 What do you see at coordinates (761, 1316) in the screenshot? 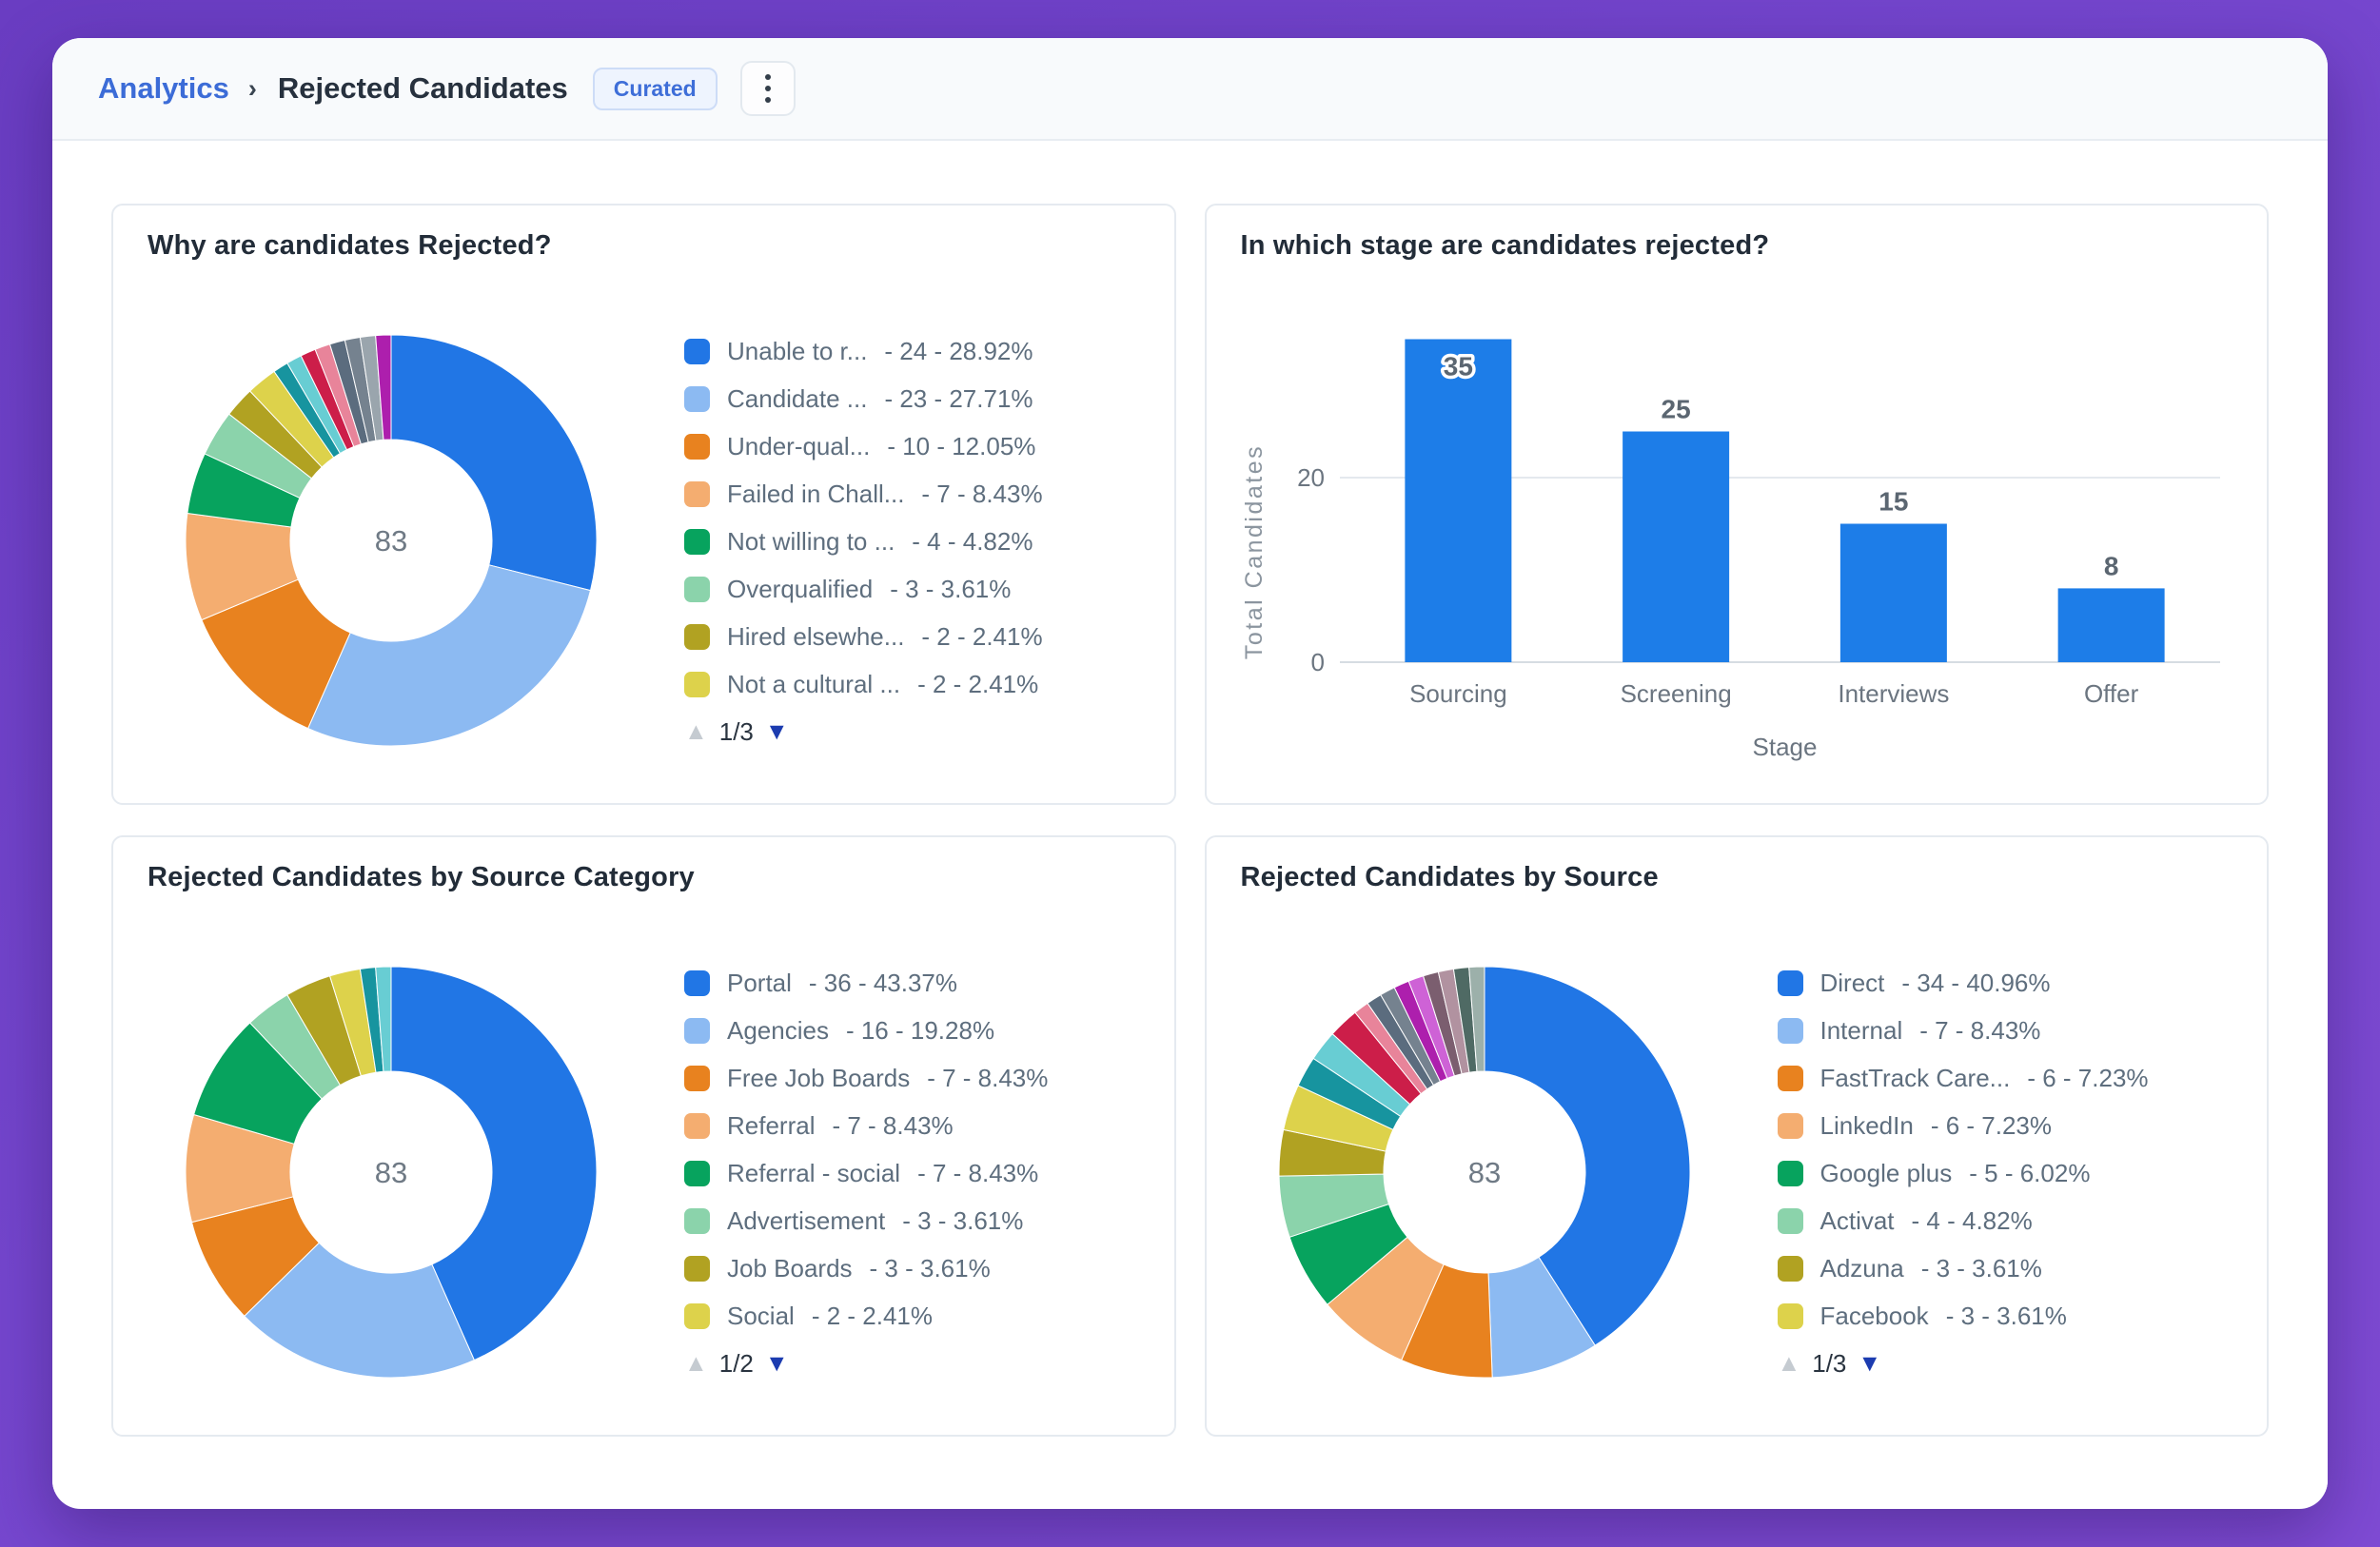
I see `legend-label: Social` at bounding box center [761, 1316].